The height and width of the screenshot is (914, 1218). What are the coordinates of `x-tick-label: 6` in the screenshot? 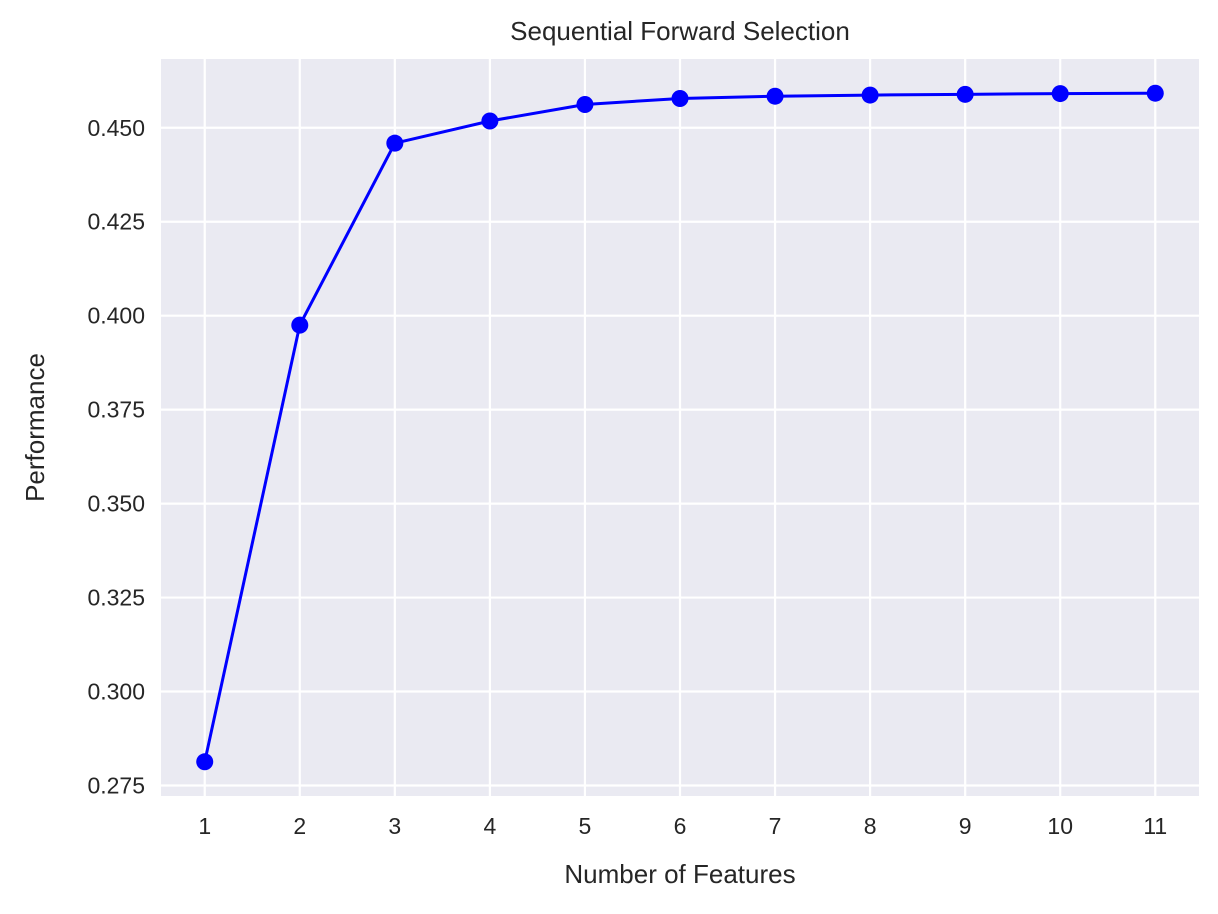 It's located at (680, 826).